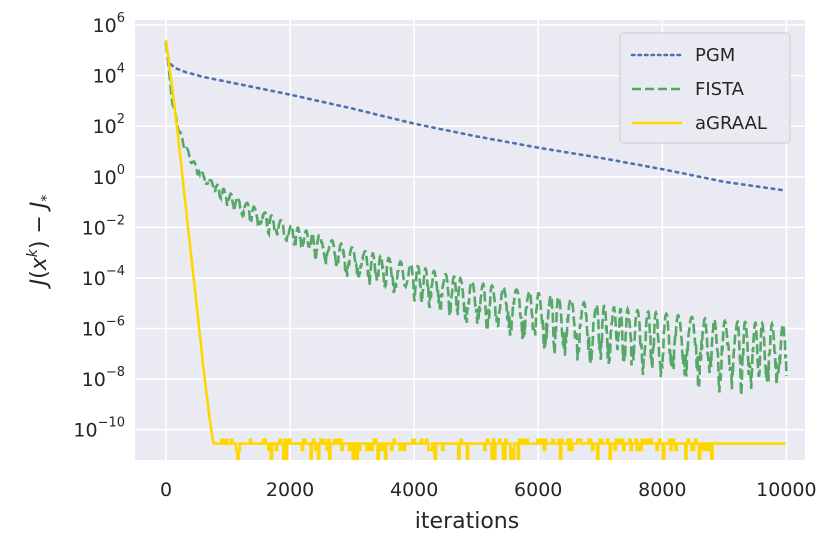 Image resolution: width=830 pixels, height=548 pixels. I want to click on x-axis-label: iterations, so click(467, 521).